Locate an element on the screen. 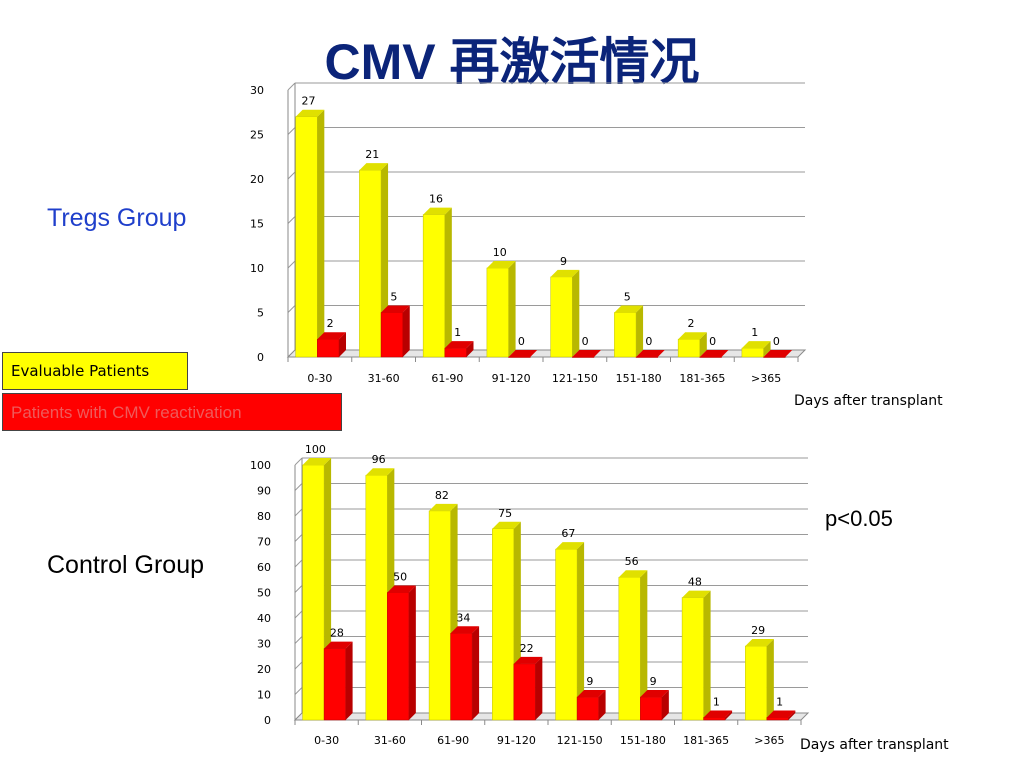 Image resolution: width=1024 pixels, height=768 pixels. data-label-evaluable: 29 is located at coordinates (758, 630).